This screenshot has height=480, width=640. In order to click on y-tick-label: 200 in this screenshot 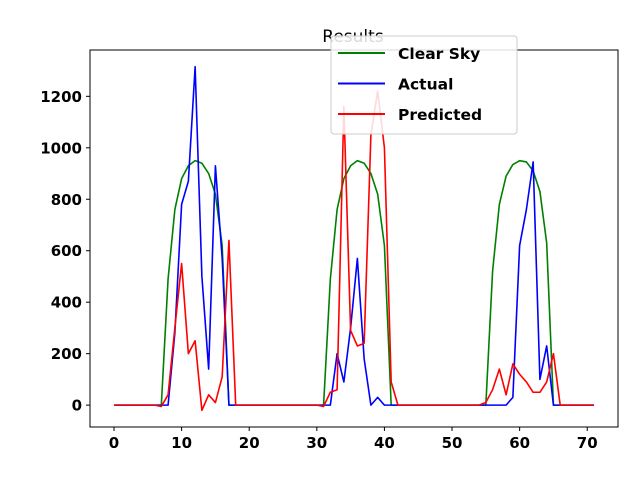, I will do `click(66, 354)`.